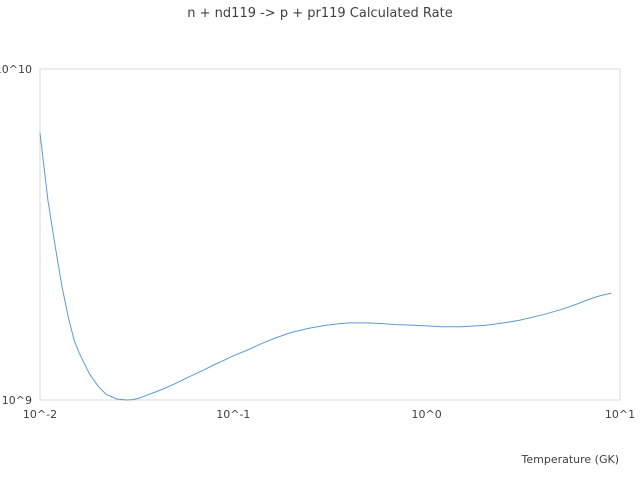  I want to click on x-tick-label: 10^-2, so click(40, 414).